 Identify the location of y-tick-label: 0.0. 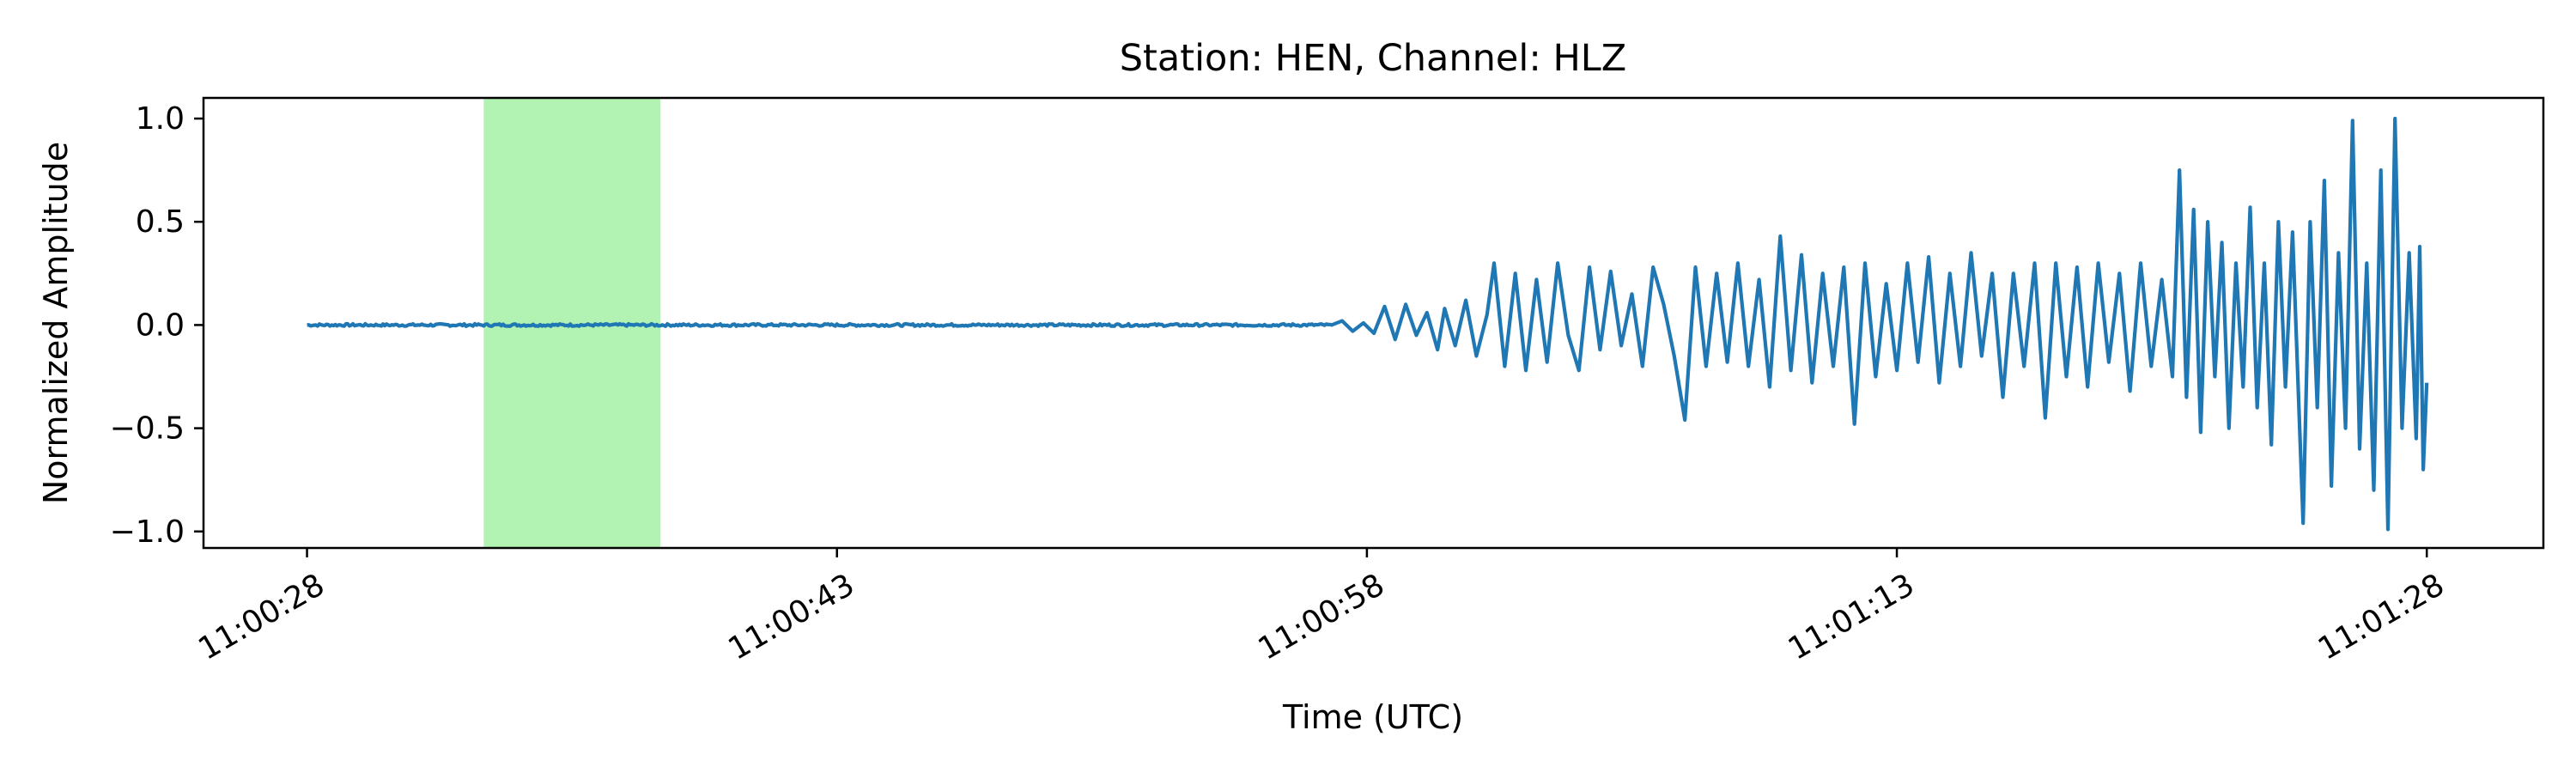
(160, 325).